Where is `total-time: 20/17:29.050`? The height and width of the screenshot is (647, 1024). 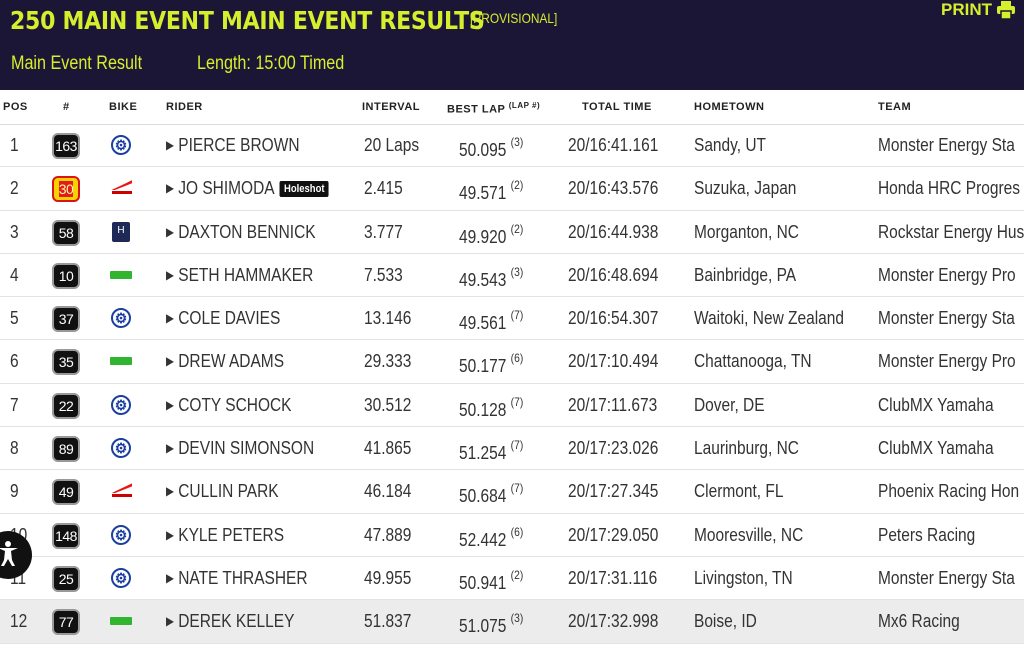
total-time: 20/17:29.050 is located at coordinates (613, 534).